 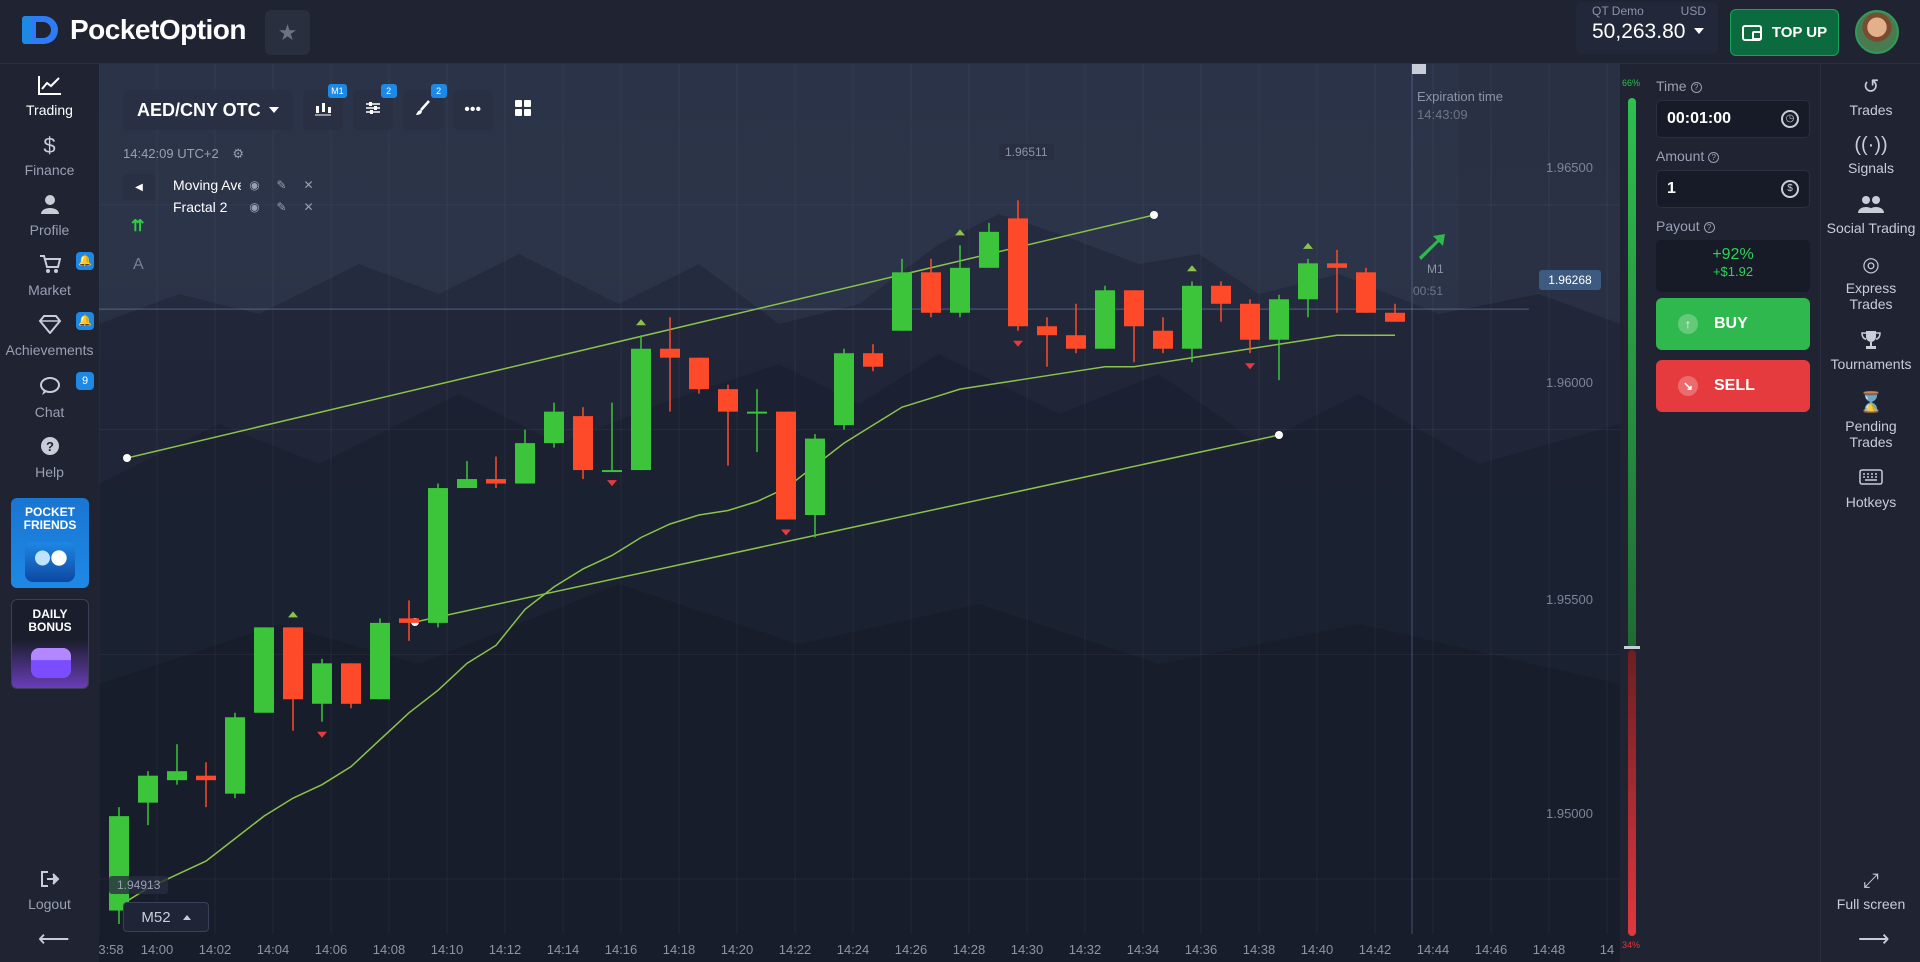 I want to click on arrow-down-right-icon: ↘, so click(x=1688, y=386).